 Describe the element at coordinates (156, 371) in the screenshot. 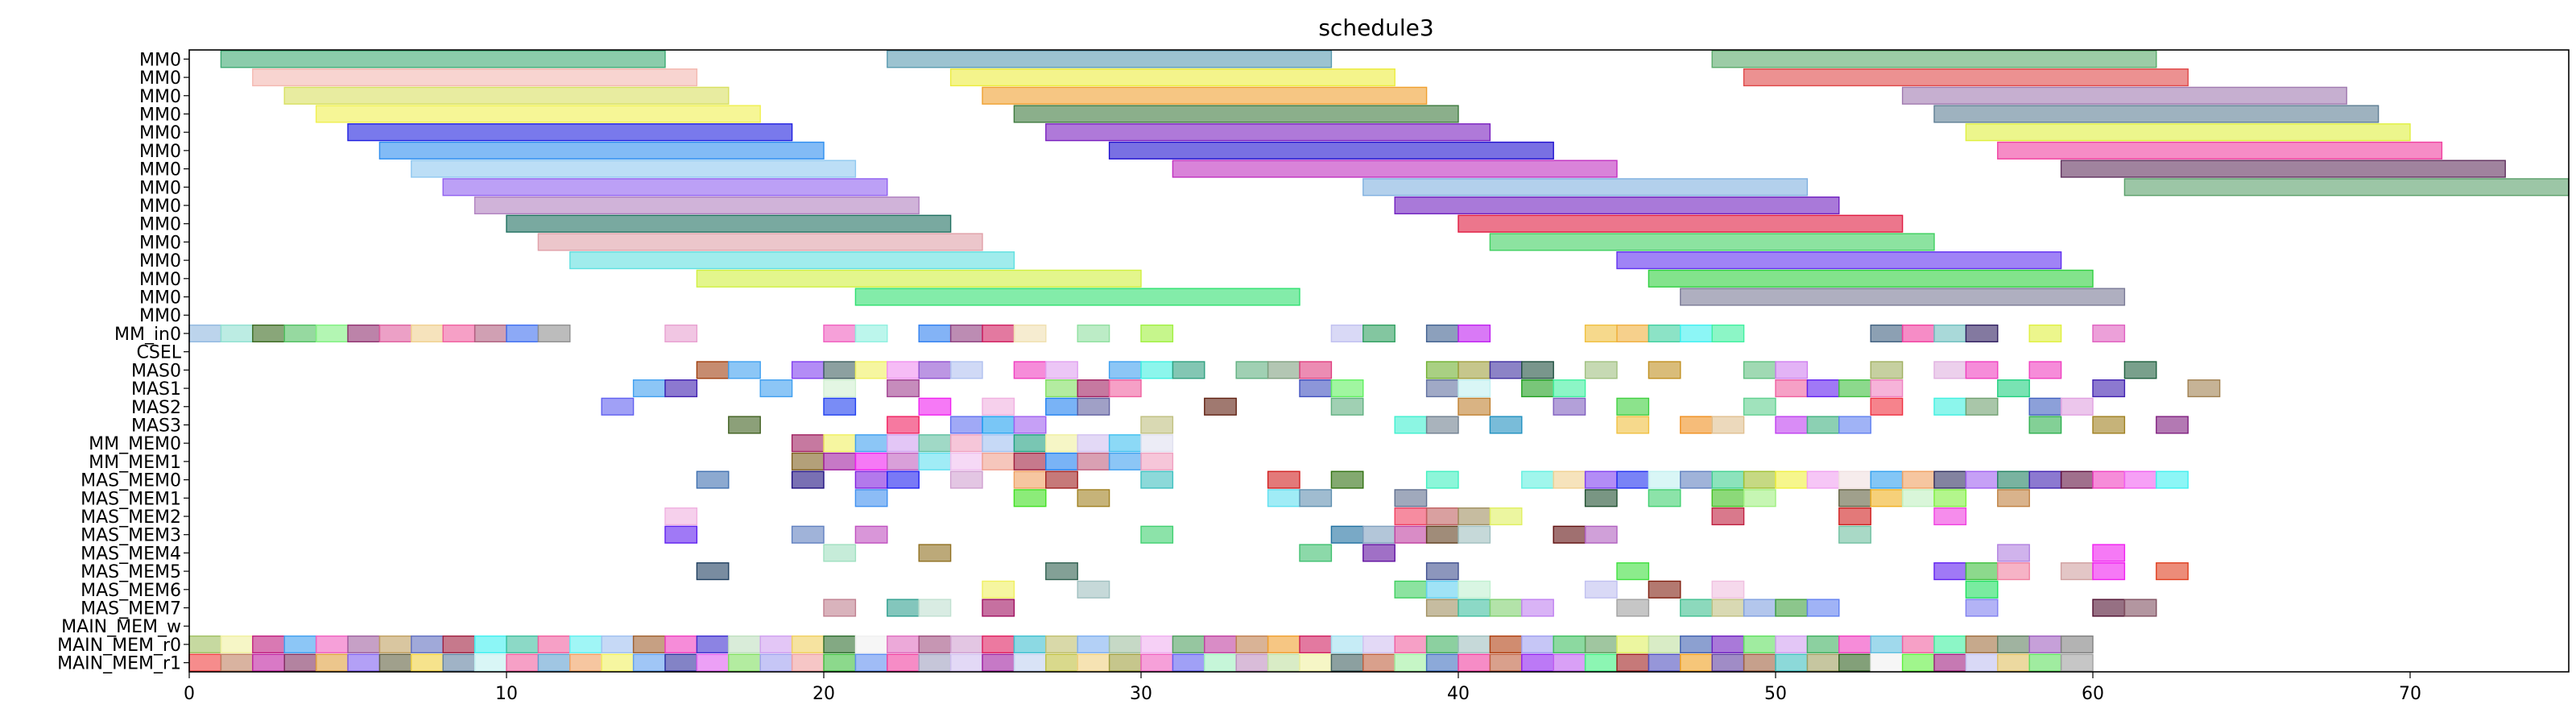

I see `y-tick-label: MAS0` at that location.